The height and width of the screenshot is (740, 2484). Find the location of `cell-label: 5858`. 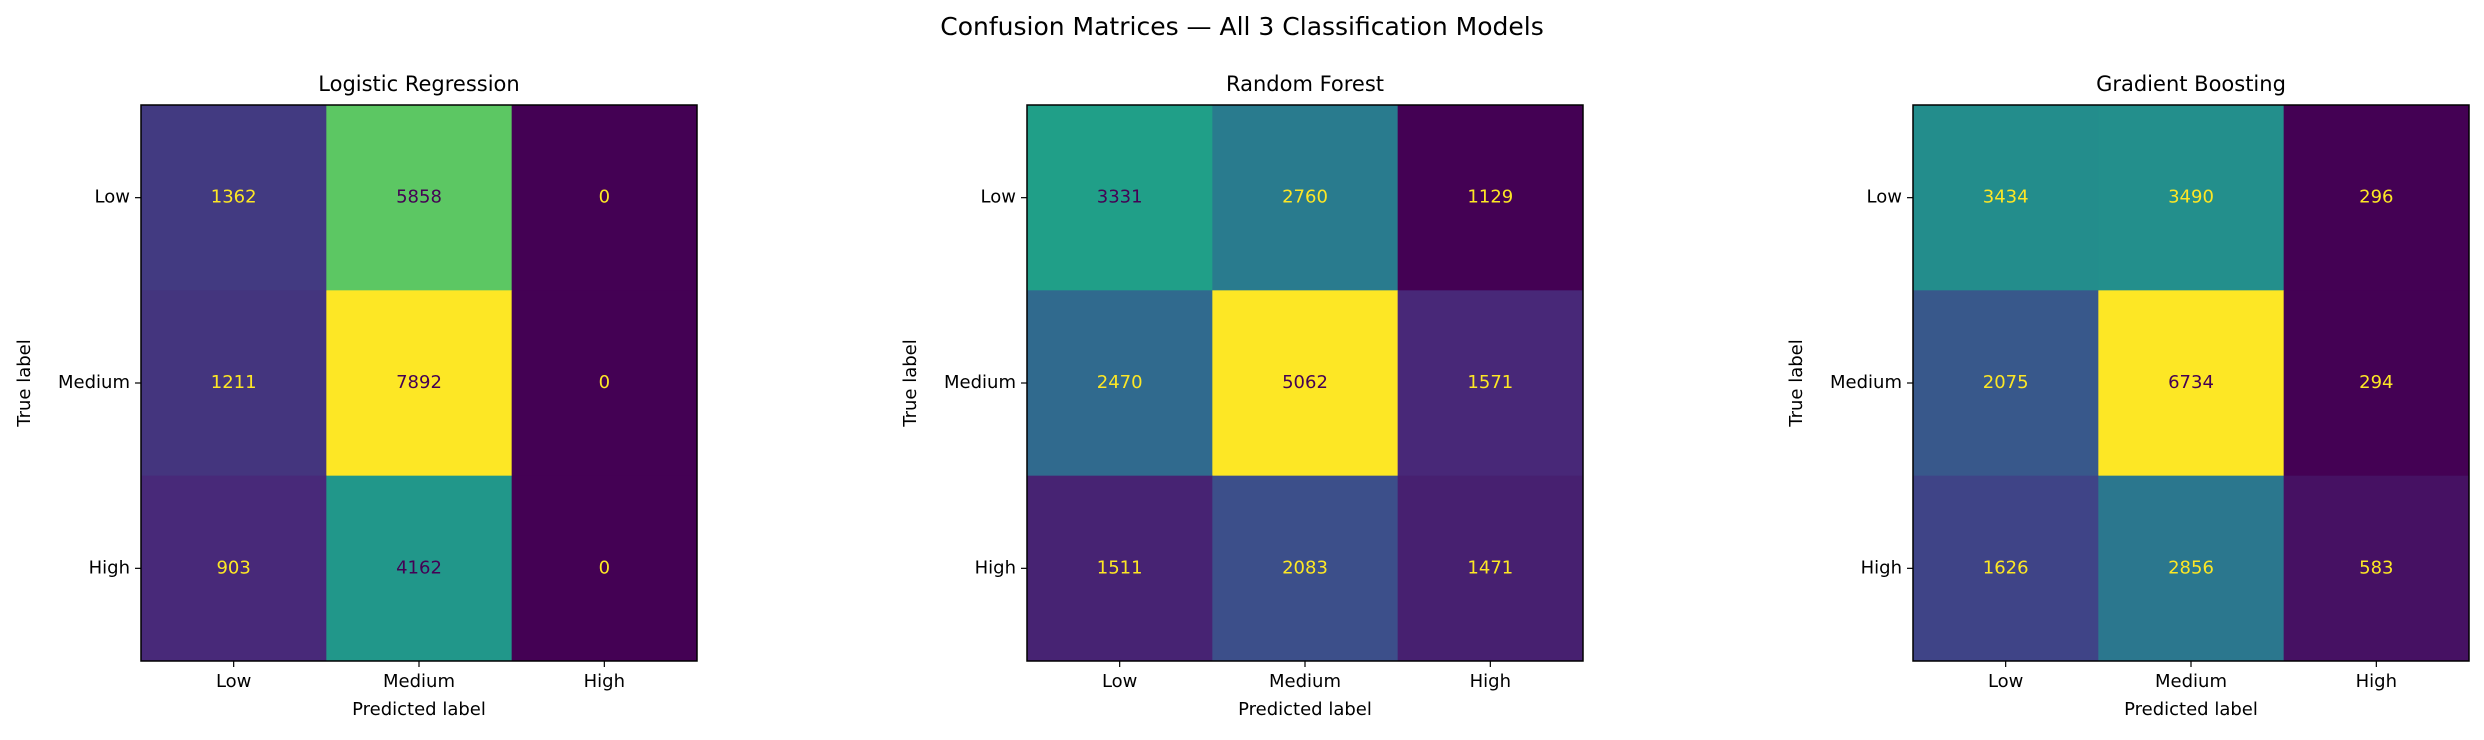

cell-label: 5858 is located at coordinates (419, 197).